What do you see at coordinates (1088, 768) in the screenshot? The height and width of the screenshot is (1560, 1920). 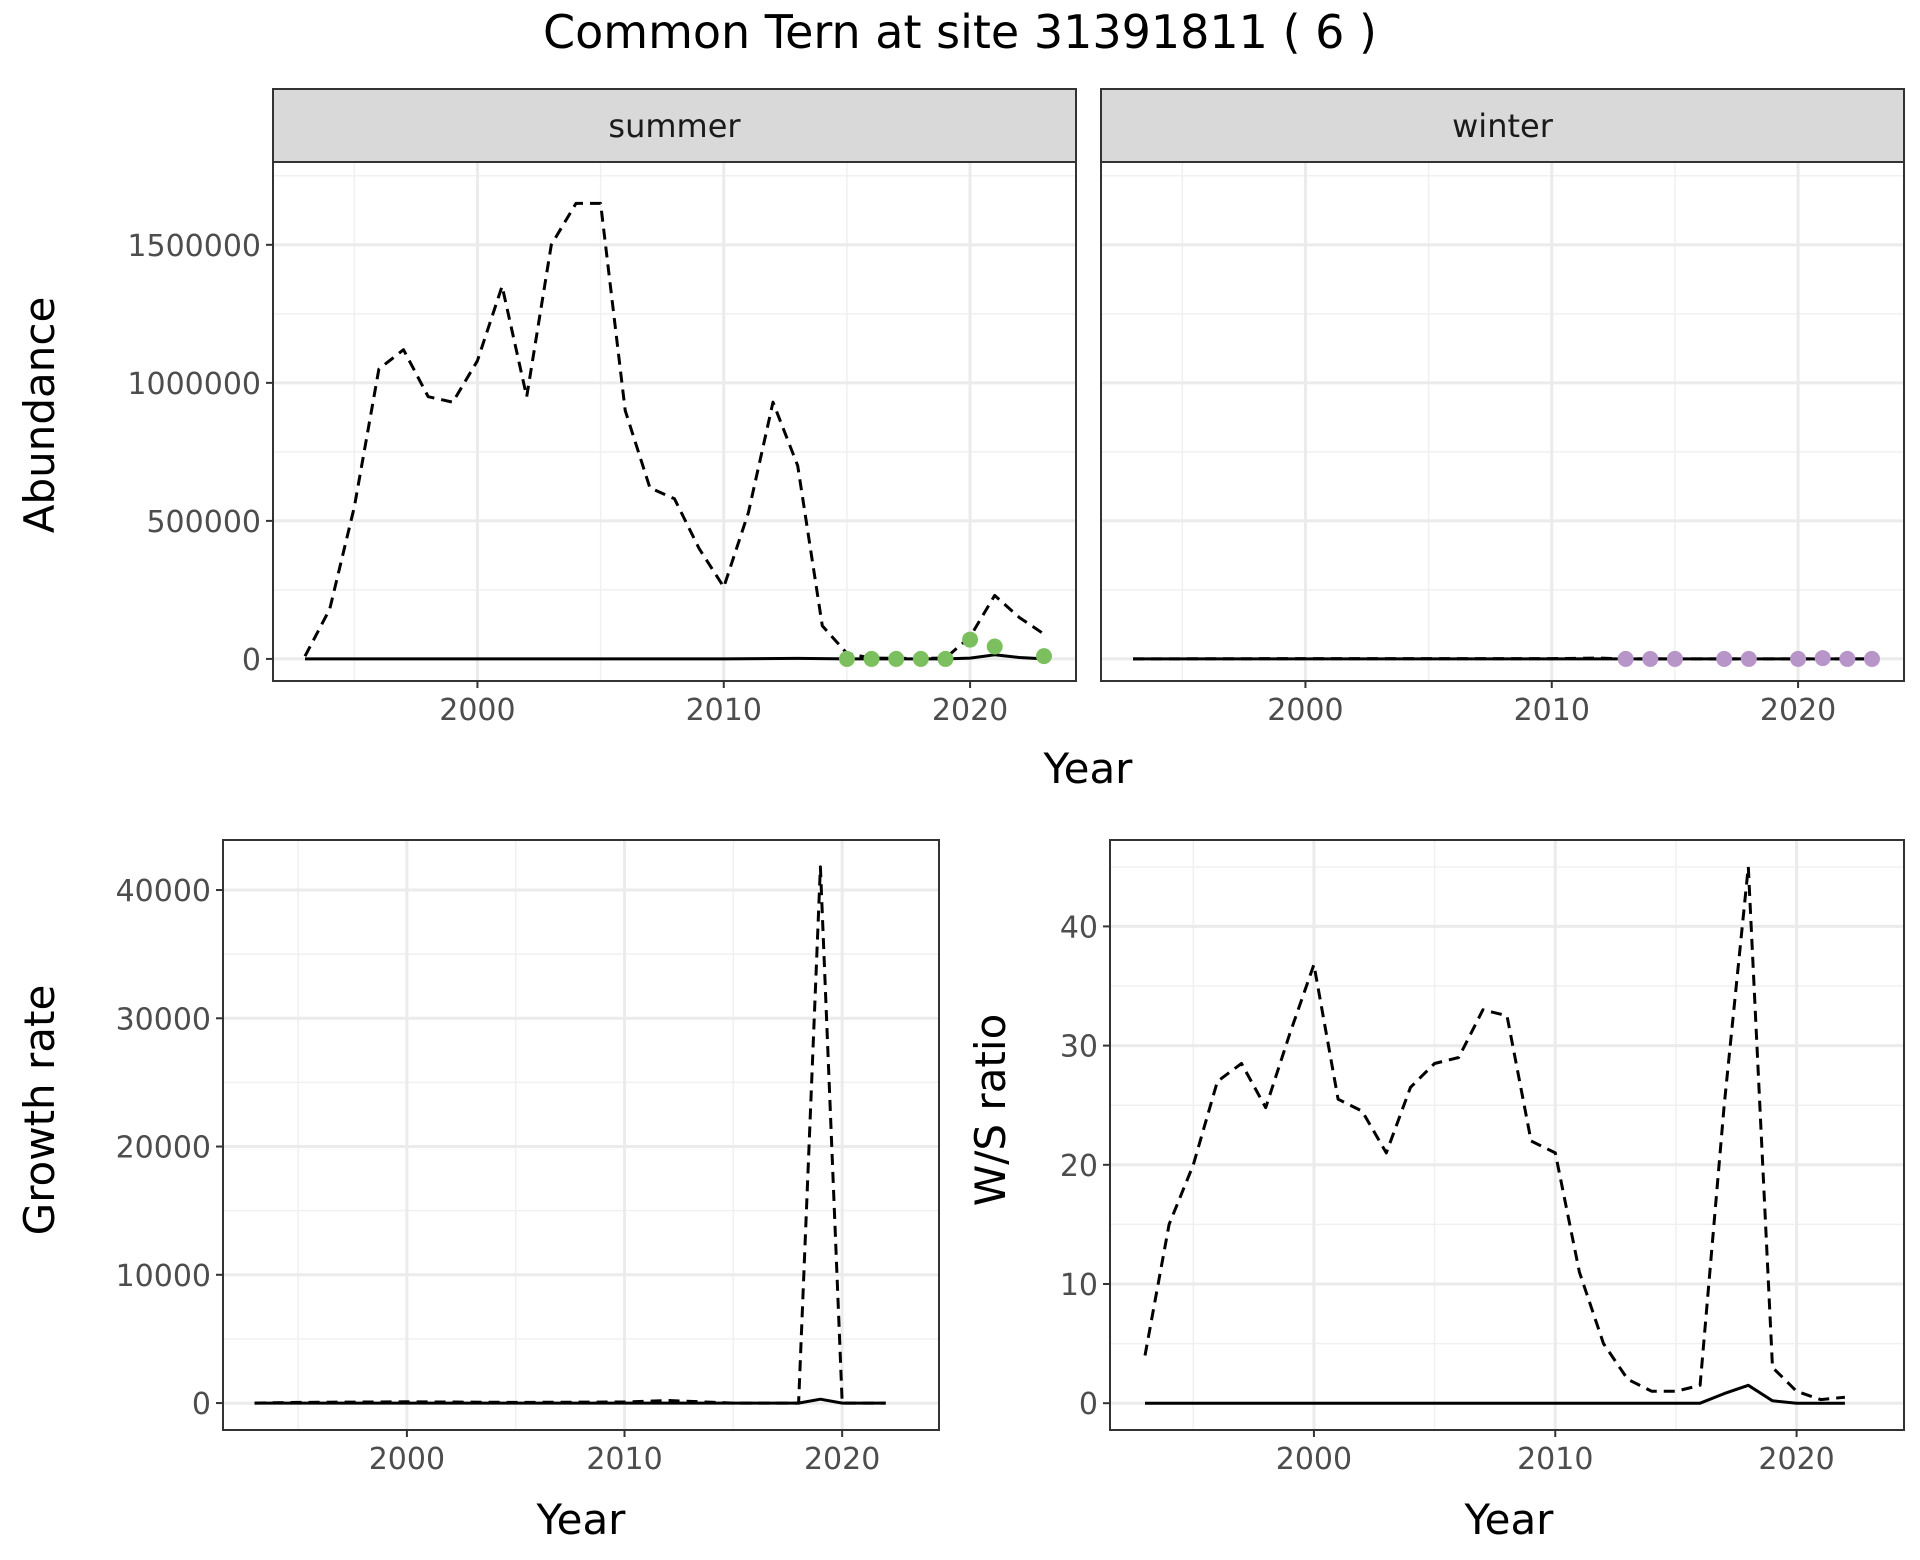 I see `abundance-x-axis-title: Year` at bounding box center [1088, 768].